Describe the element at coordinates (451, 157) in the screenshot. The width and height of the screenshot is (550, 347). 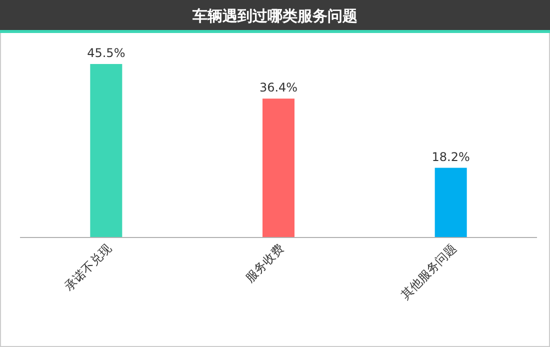
I see `data-label: 18.2%` at that location.